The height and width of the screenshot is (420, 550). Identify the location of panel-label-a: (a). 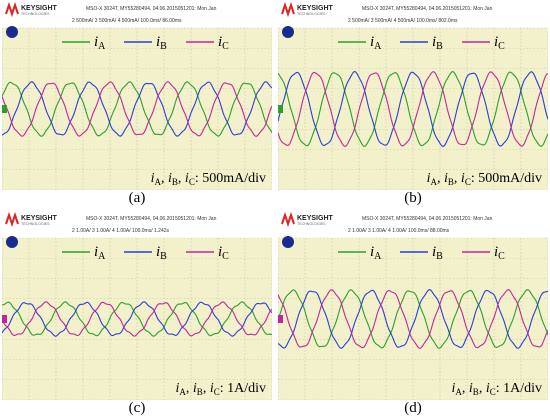
(137, 198).